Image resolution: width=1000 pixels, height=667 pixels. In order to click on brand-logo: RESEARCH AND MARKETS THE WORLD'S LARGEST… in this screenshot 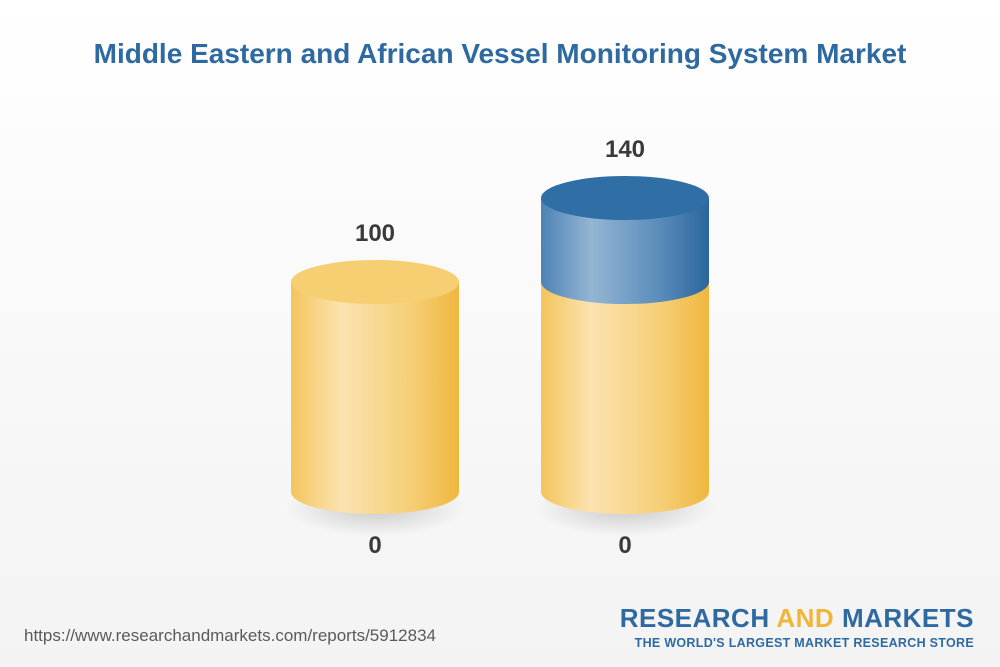, I will do `click(797, 627)`.